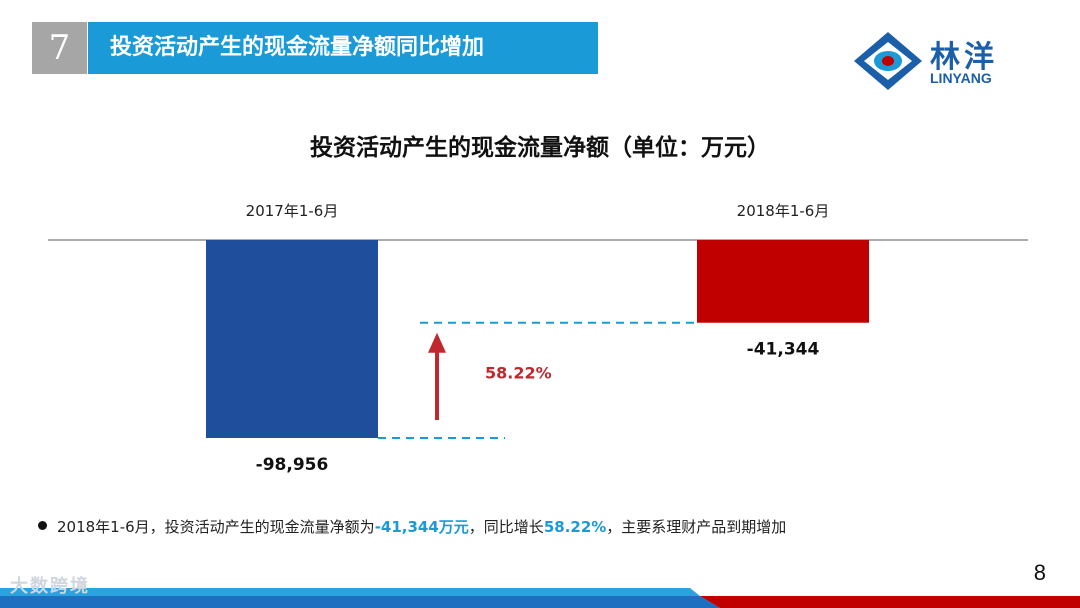 The height and width of the screenshot is (608, 1080). I want to click on bullet-growth: 58.22%, so click(575, 527).